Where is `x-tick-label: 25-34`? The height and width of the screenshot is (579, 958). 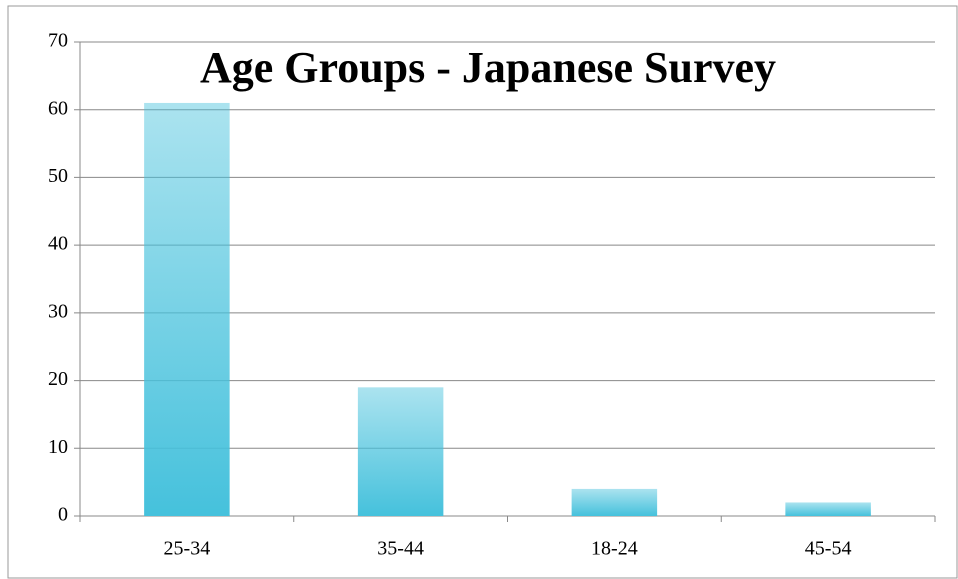 x-tick-label: 25-34 is located at coordinates (187, 549).